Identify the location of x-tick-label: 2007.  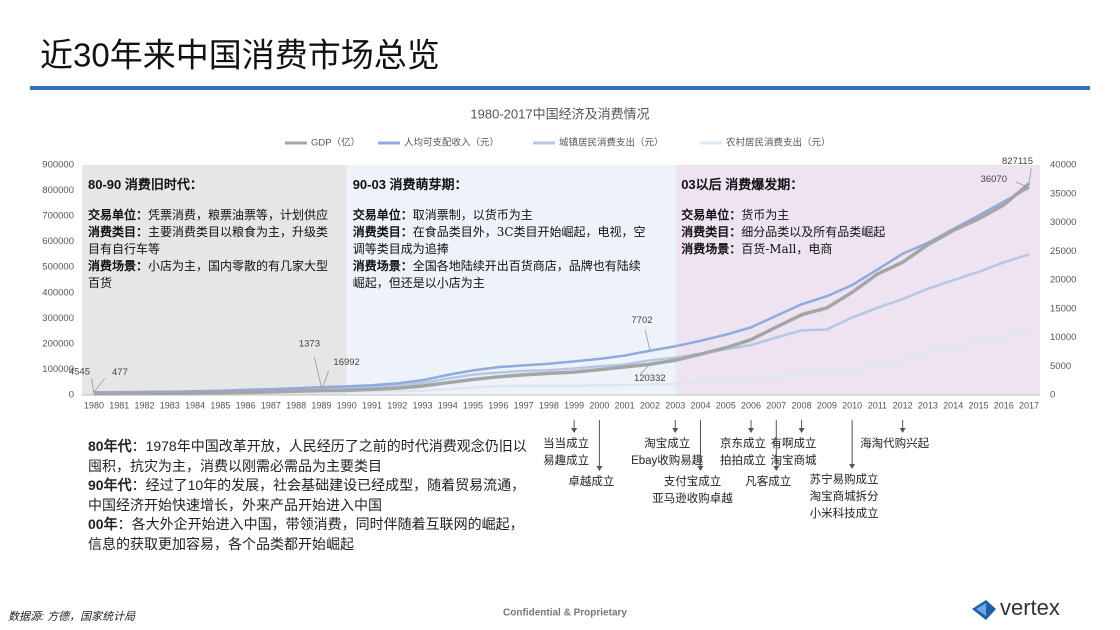
(776, 405).